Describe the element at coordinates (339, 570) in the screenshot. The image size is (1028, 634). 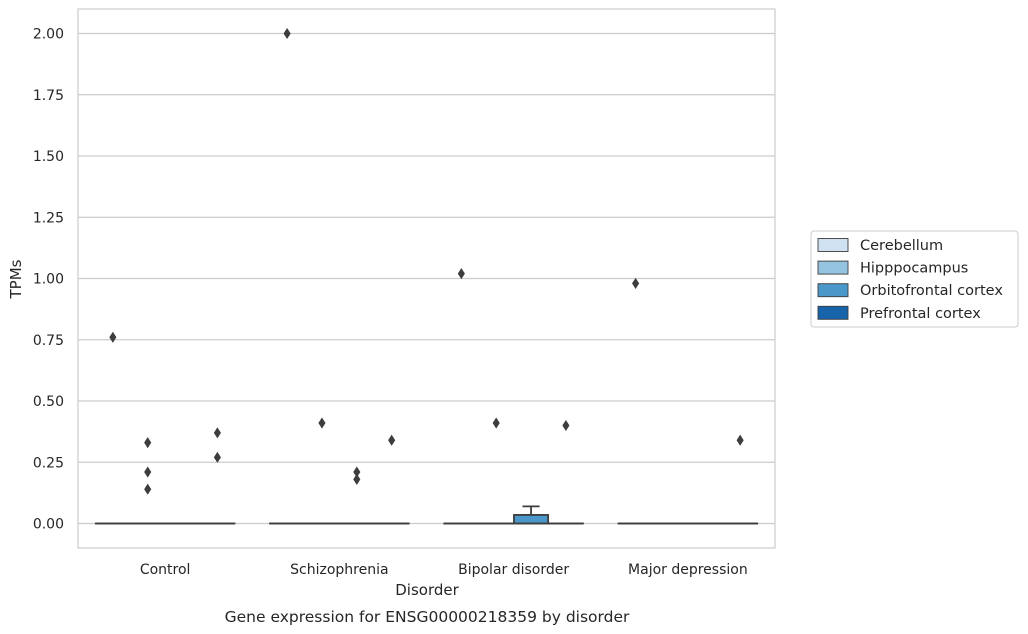
I see `x-tick-label: Schizophrenia` at that location.